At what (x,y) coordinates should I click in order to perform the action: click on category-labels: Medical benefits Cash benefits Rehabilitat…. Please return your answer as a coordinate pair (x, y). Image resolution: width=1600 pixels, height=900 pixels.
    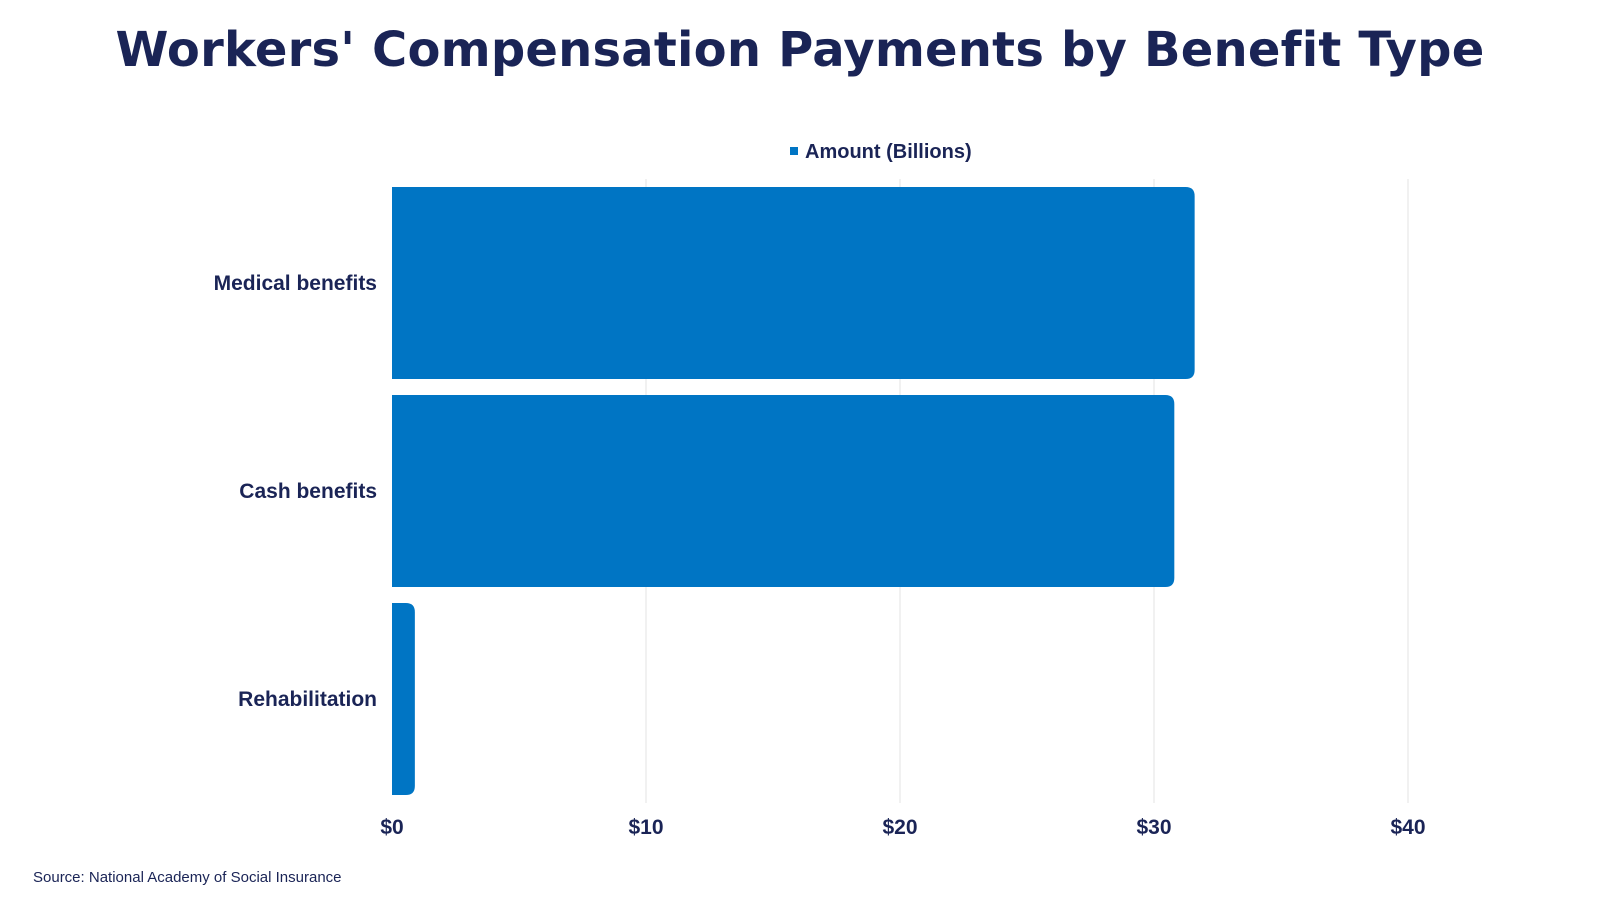
    Looking at the image, I should click on (295, 491).